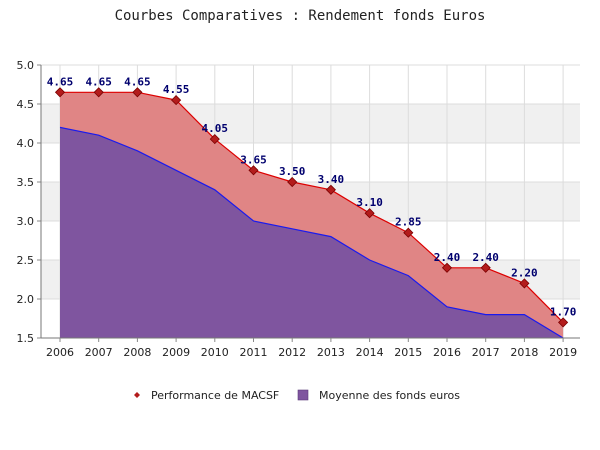  I want to click on y-tick-label: 5.0, so click(26, 65).